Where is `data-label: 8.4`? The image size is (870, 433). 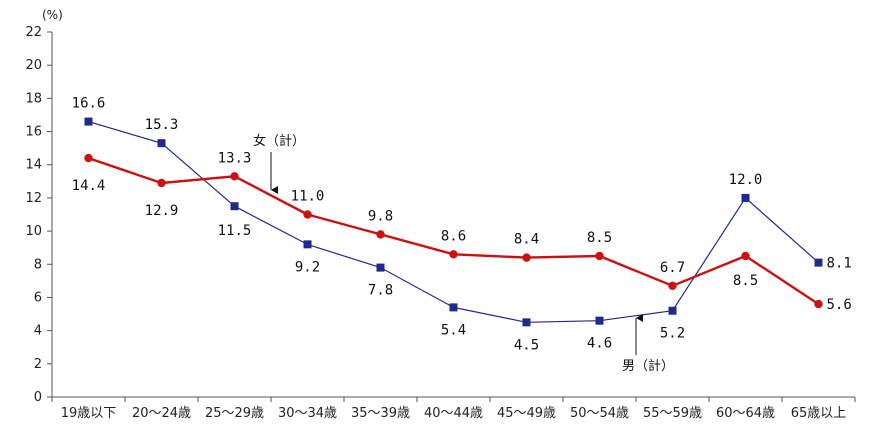
data-label: 8.4 is located at coordinates (526, 240).